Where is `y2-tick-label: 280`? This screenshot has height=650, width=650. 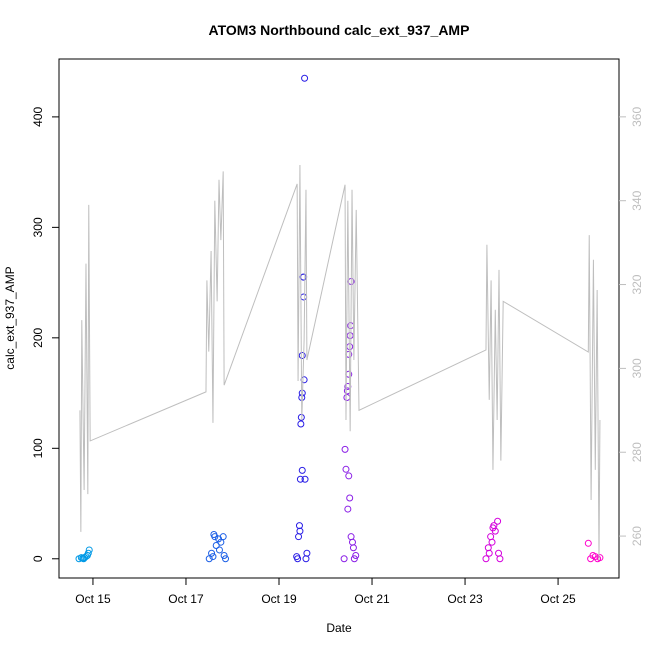
y2-tick-label: 280 is located at coordinates (637, 452).